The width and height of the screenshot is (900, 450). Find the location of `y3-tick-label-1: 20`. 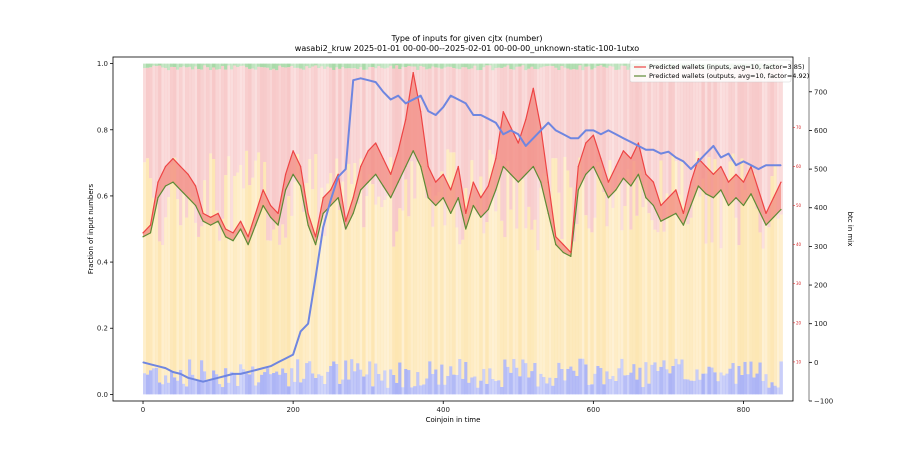

y3-tick-label-1: 20 is located at coordinates (799, 322).